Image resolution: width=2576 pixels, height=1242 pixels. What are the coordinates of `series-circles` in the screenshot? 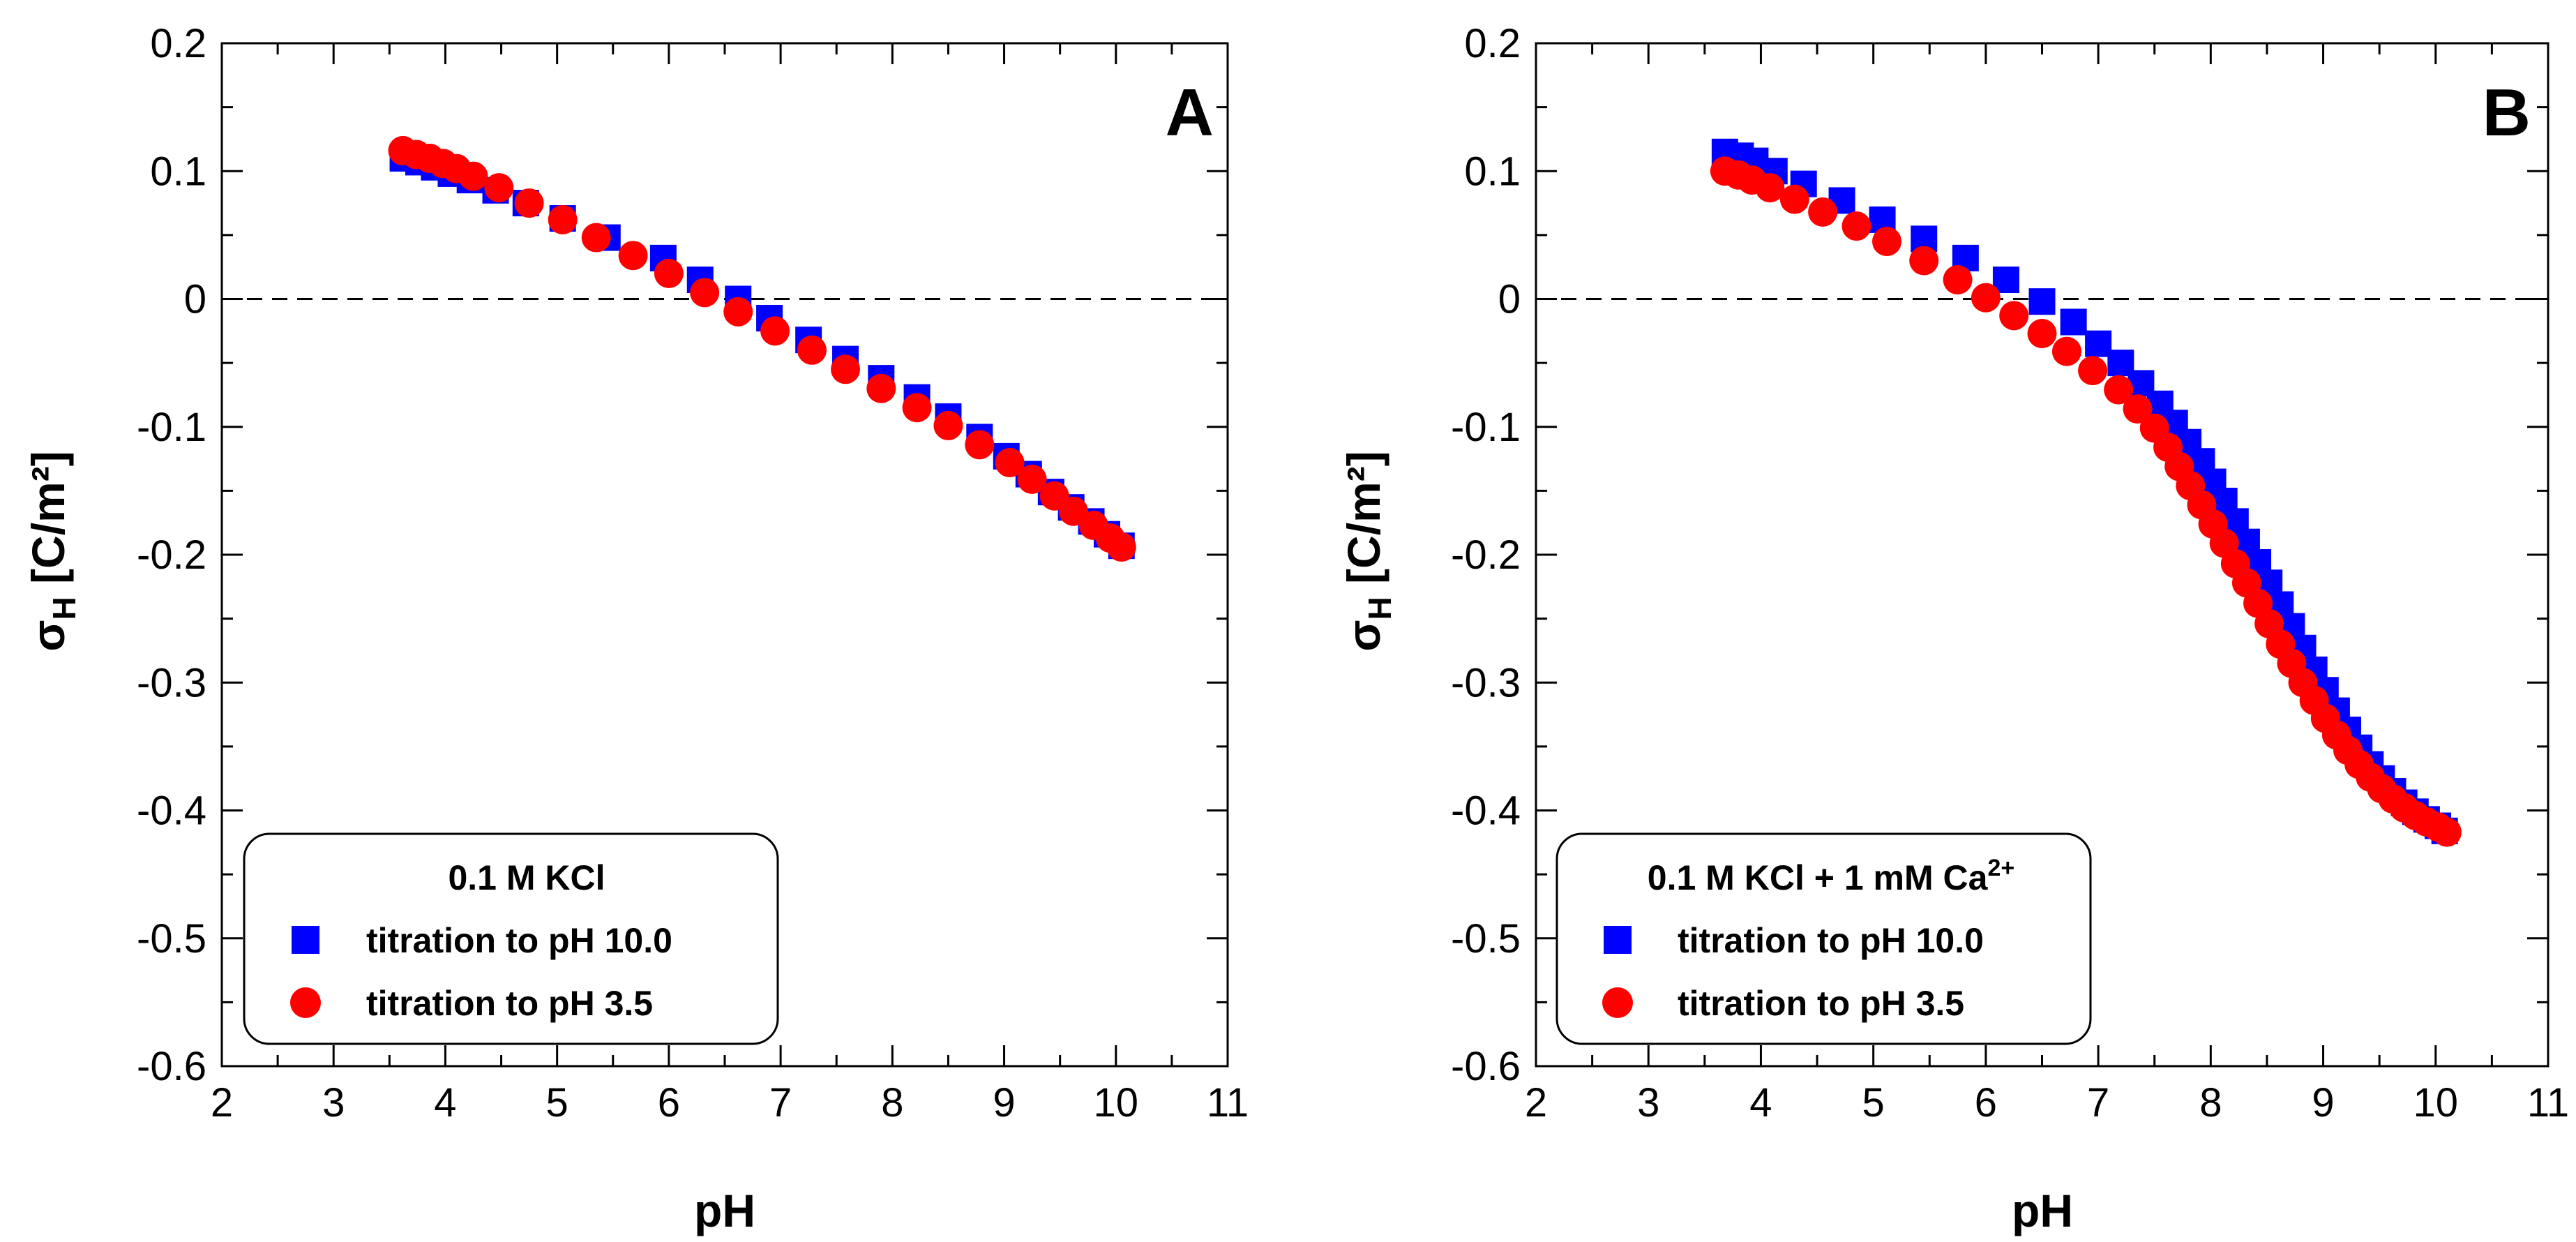 It's located at (762, 348).